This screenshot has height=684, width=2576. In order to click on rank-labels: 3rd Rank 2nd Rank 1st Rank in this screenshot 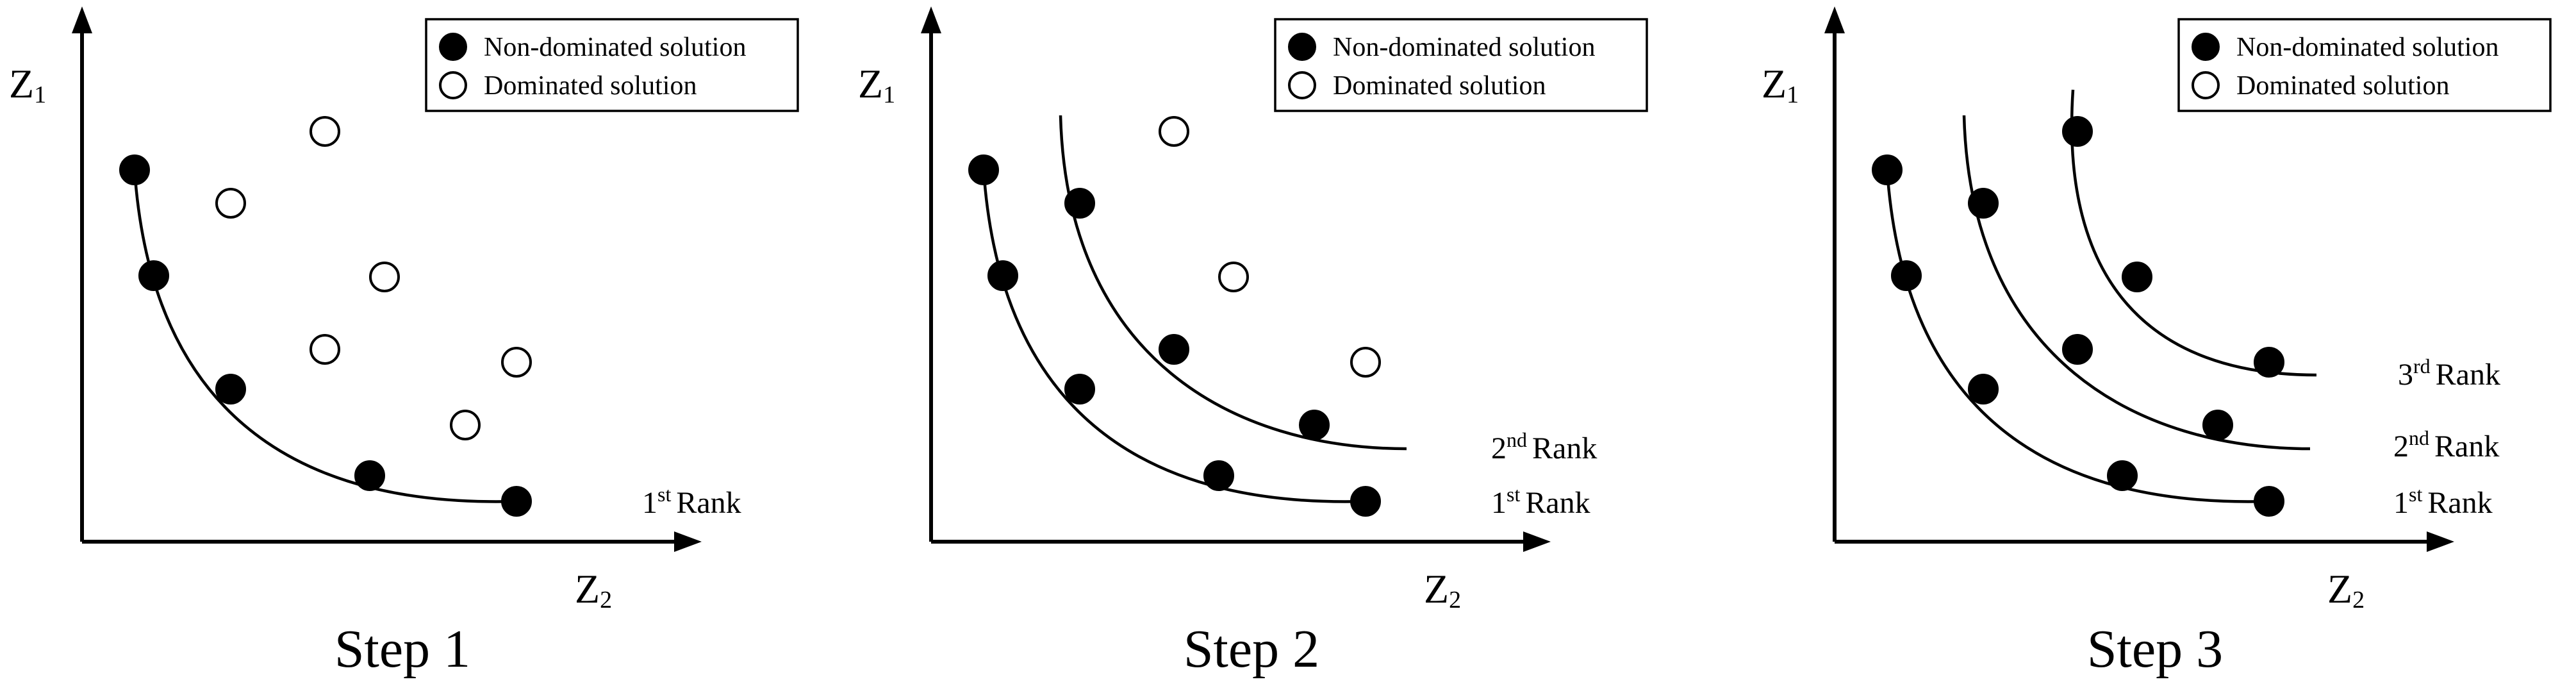, I will do `click(2446, 437)`.